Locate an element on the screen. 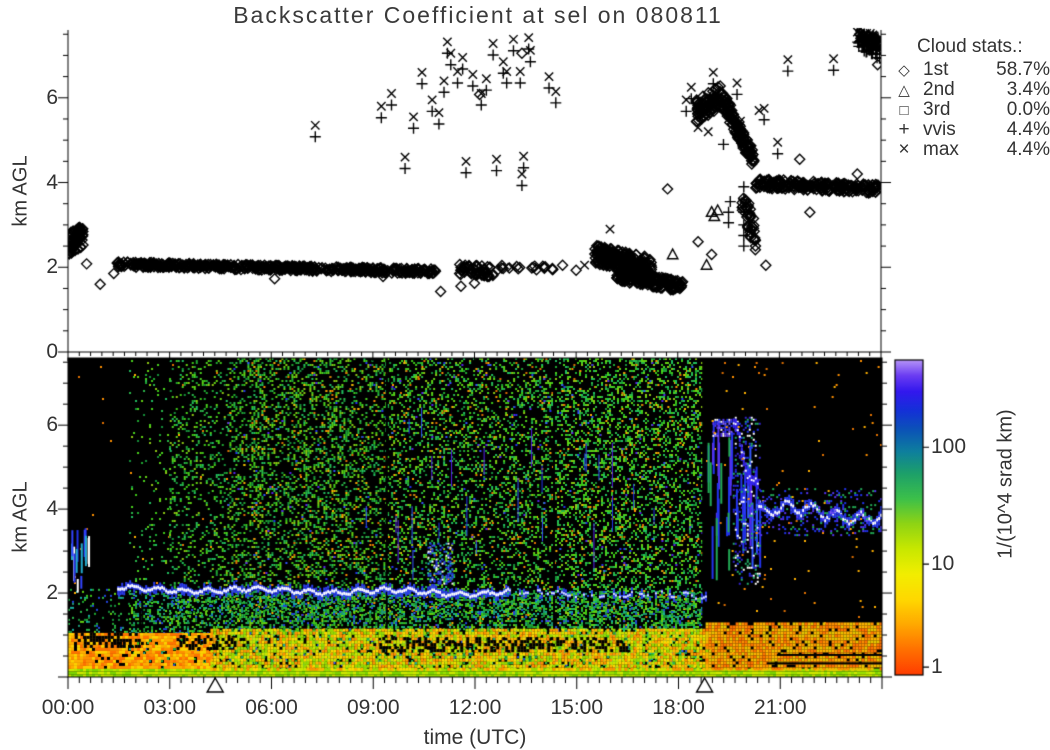  legend-label: vvis is located at coordinates (939, 129).